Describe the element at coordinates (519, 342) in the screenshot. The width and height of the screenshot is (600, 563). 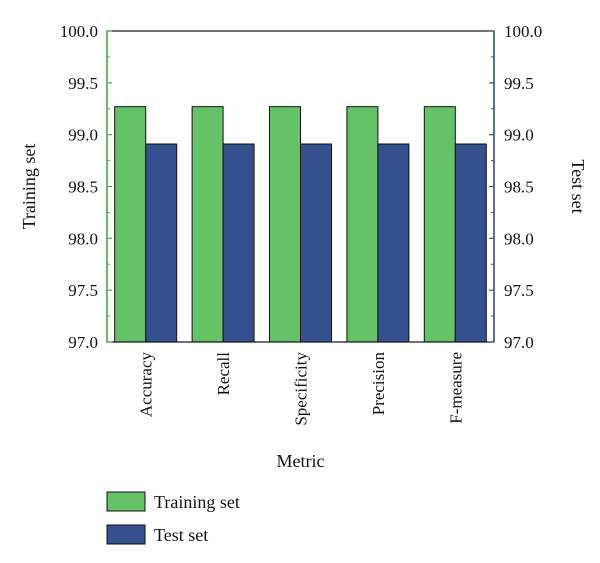
I see `right-tick-label: 97.0` at that location.